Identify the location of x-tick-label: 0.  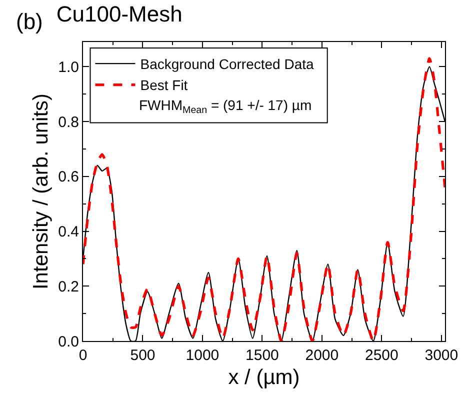
(83, 355).